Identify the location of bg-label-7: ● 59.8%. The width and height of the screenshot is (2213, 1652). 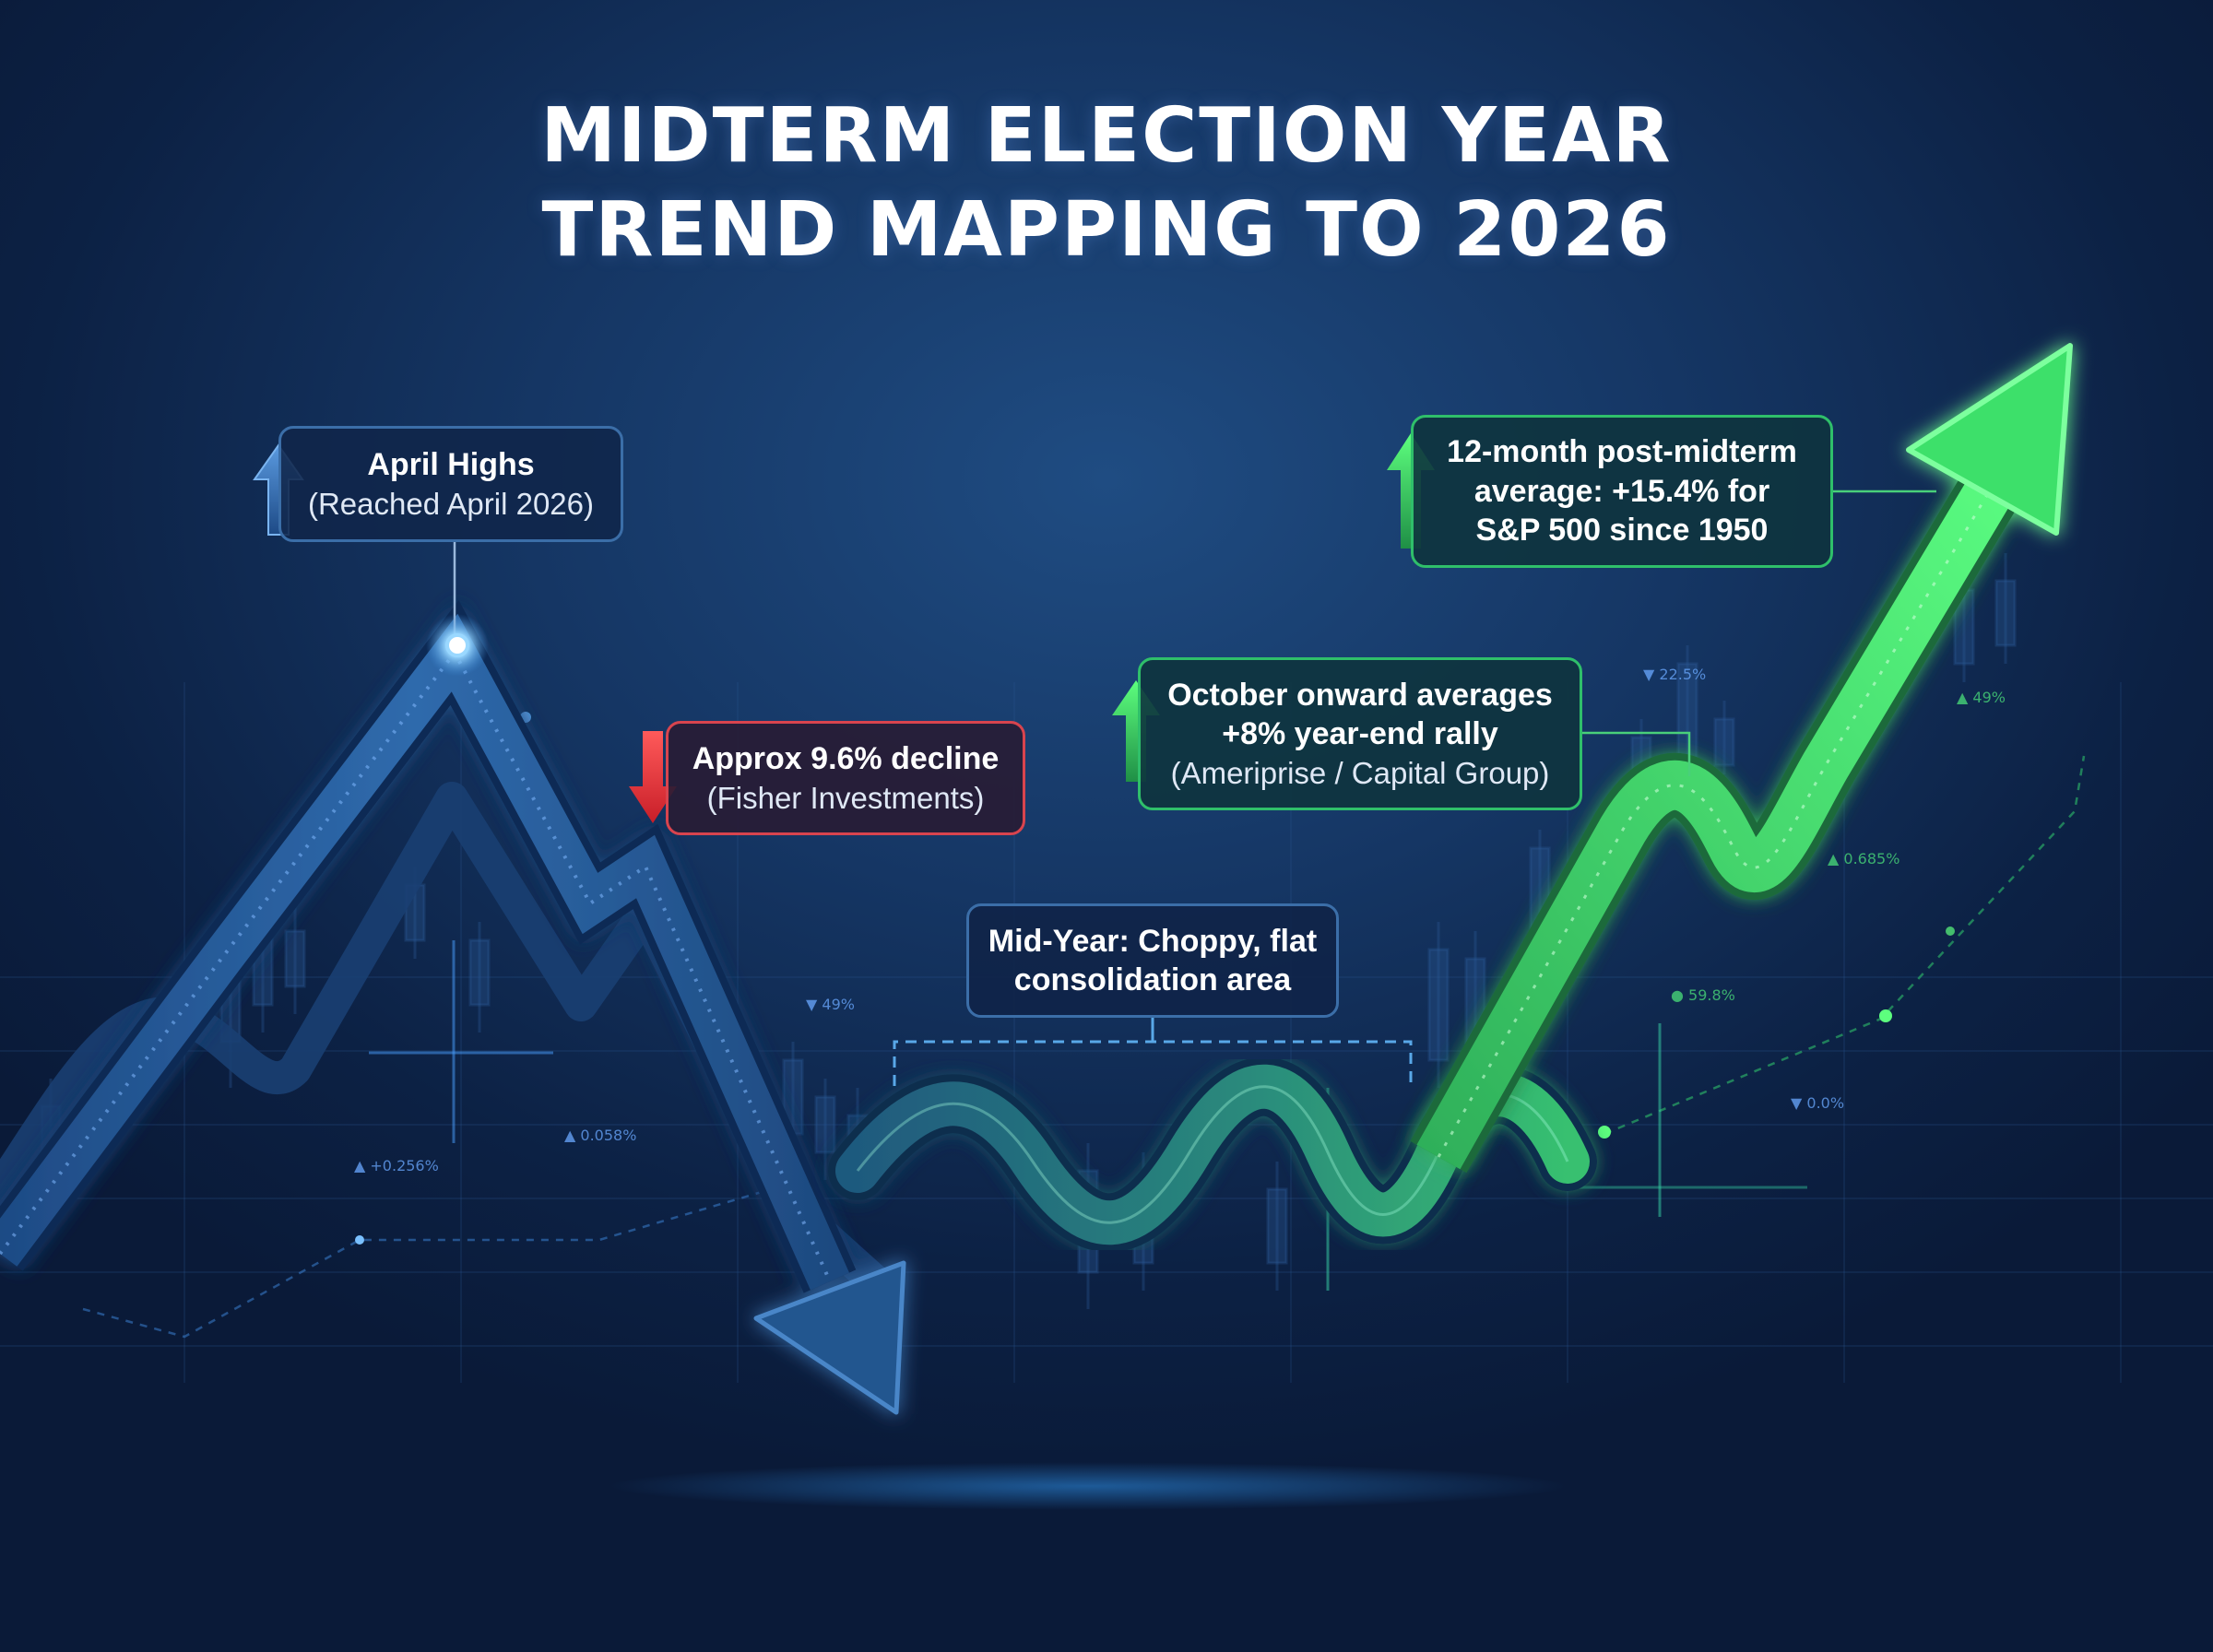
(1703, 995).